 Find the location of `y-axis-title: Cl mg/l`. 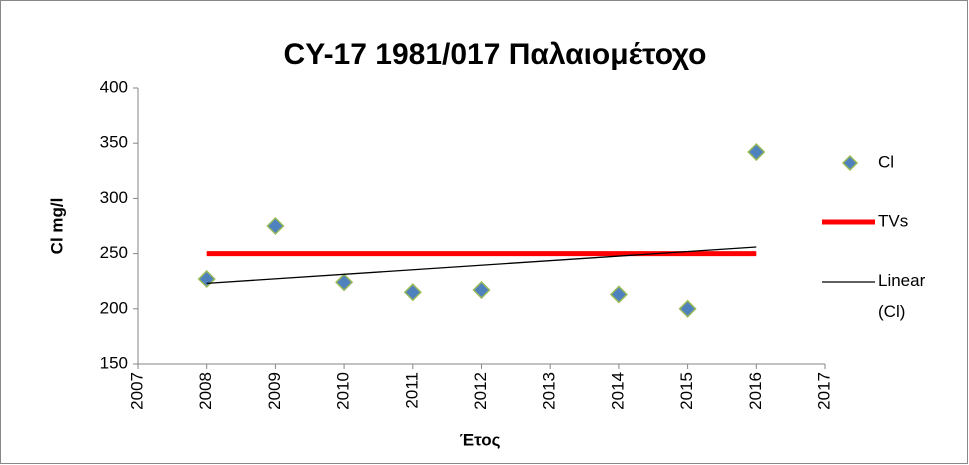

y-axis-title: Cl mg/l is located at coordinates (56, 226).